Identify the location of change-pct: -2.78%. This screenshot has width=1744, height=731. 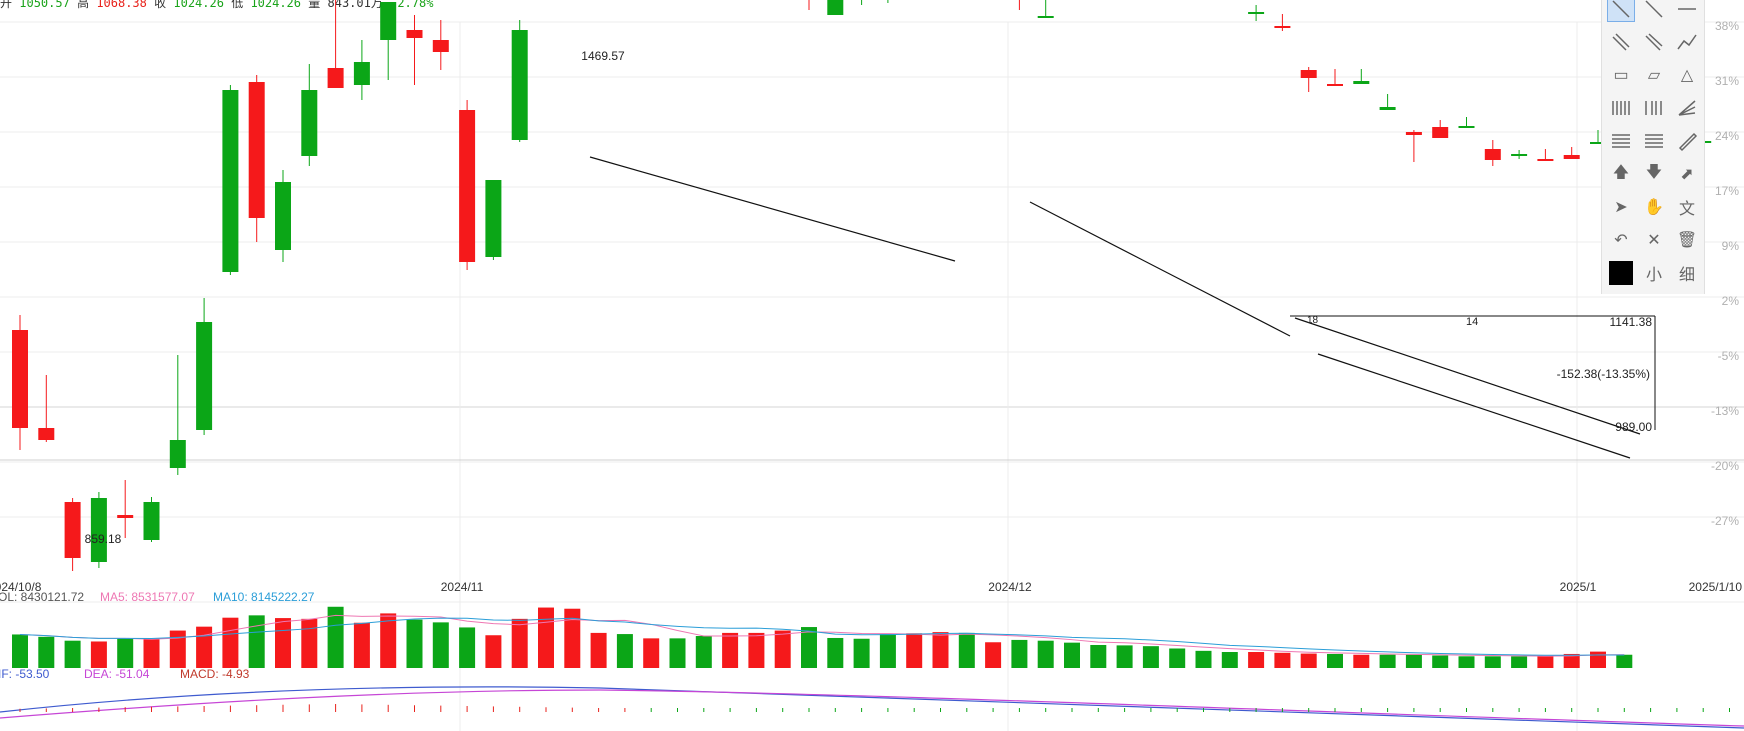
(412, 5).